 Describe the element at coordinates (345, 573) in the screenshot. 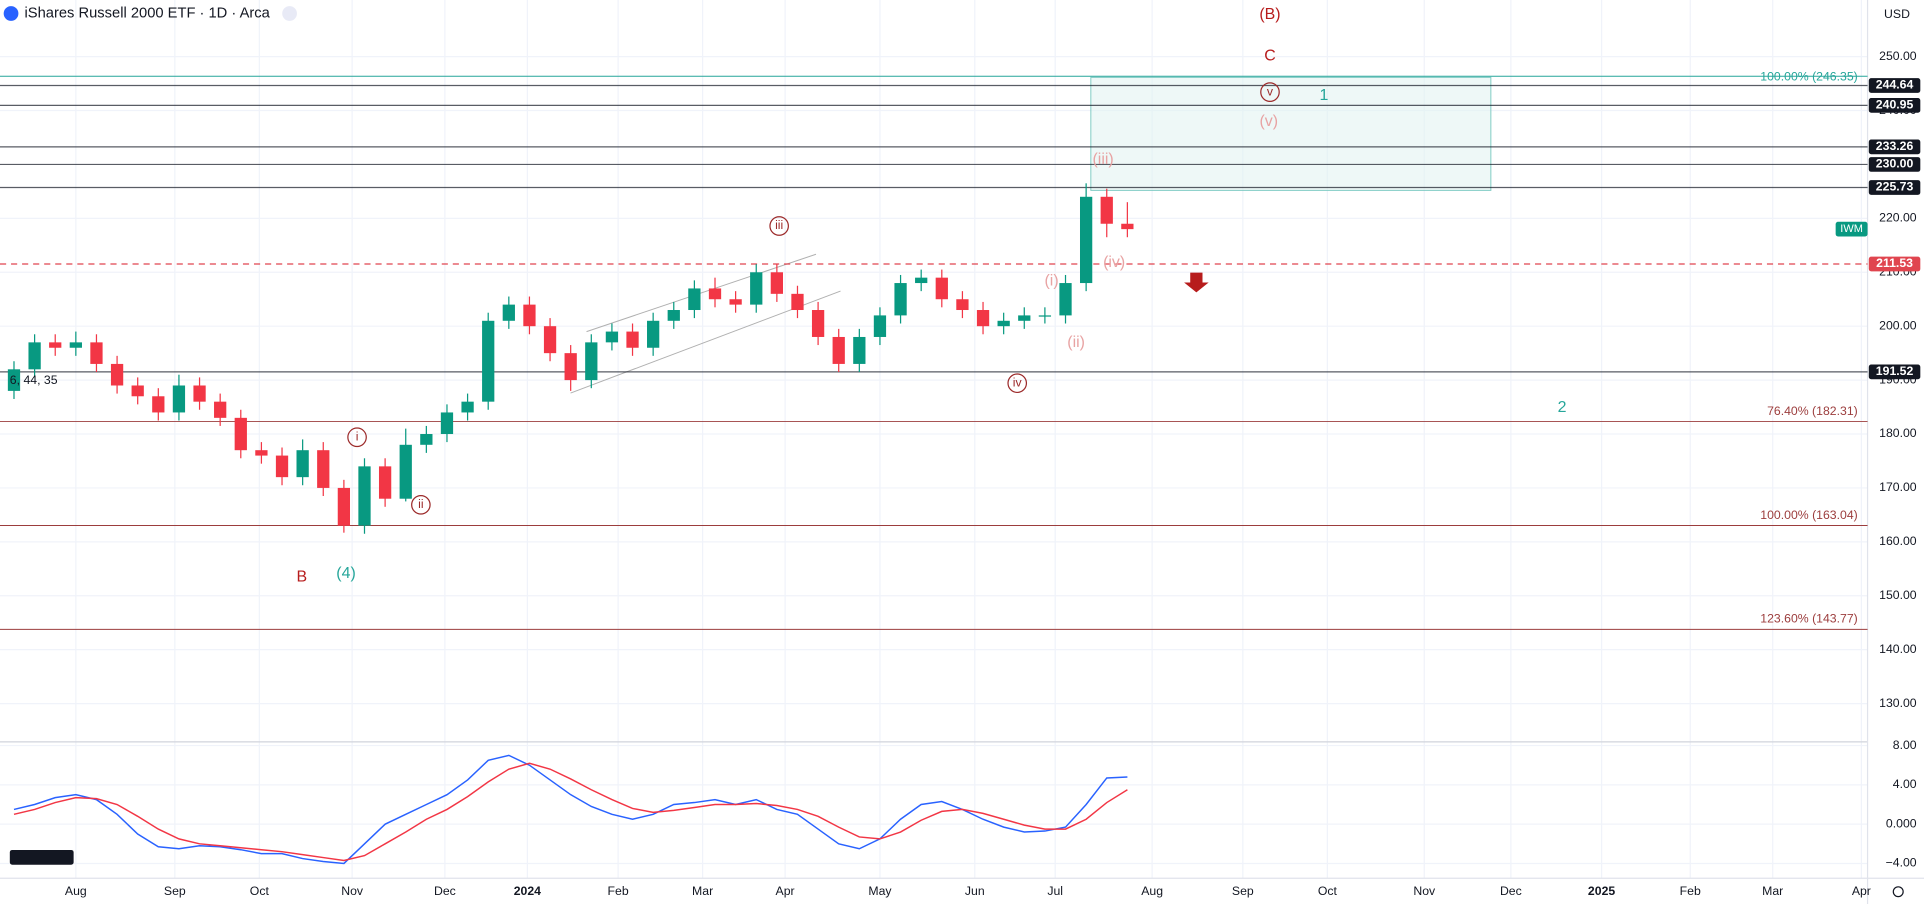

I see `wave-label: (4)` at that location.